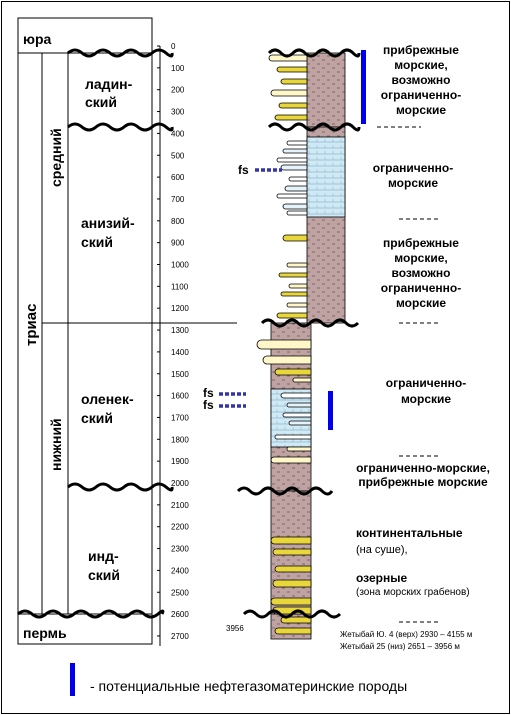 This screenshot has width=511, height=715. I want to click on depth-tick-label: 200, so click(178, 90).